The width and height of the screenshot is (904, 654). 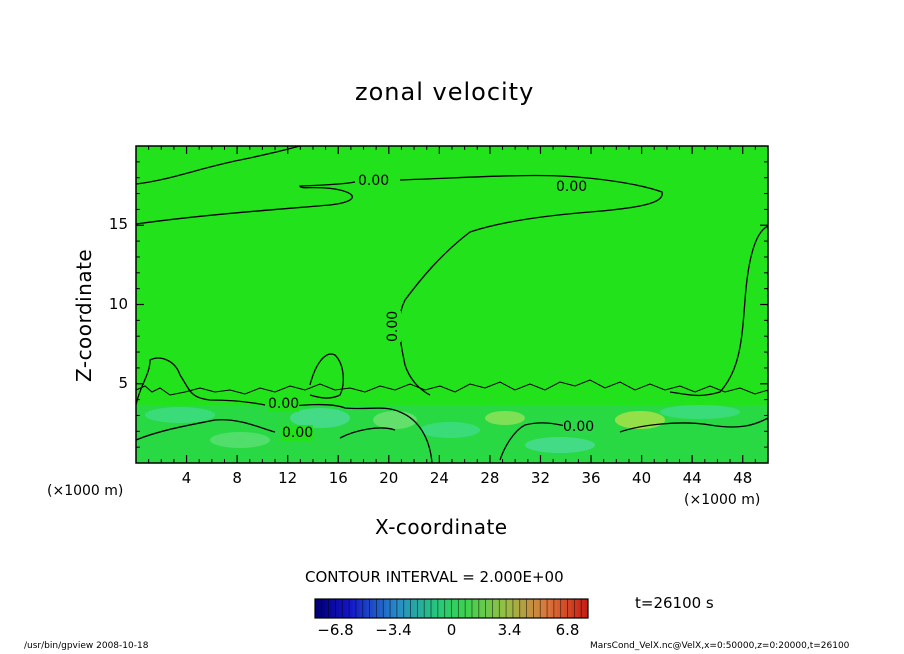 What do you see at coordinates (567, 630) in the screenshot?
I see `colorbar-tick-label: 6.8` at bounding box center [567, 630].